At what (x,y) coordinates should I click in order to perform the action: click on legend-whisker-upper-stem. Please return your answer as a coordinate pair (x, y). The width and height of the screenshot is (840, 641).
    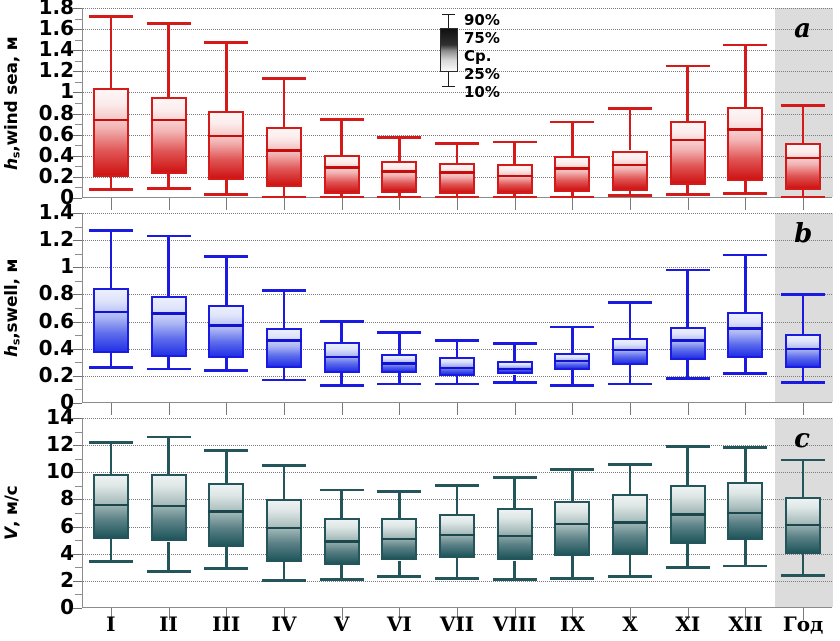
    Looking at the image, I should click on (449, 21).